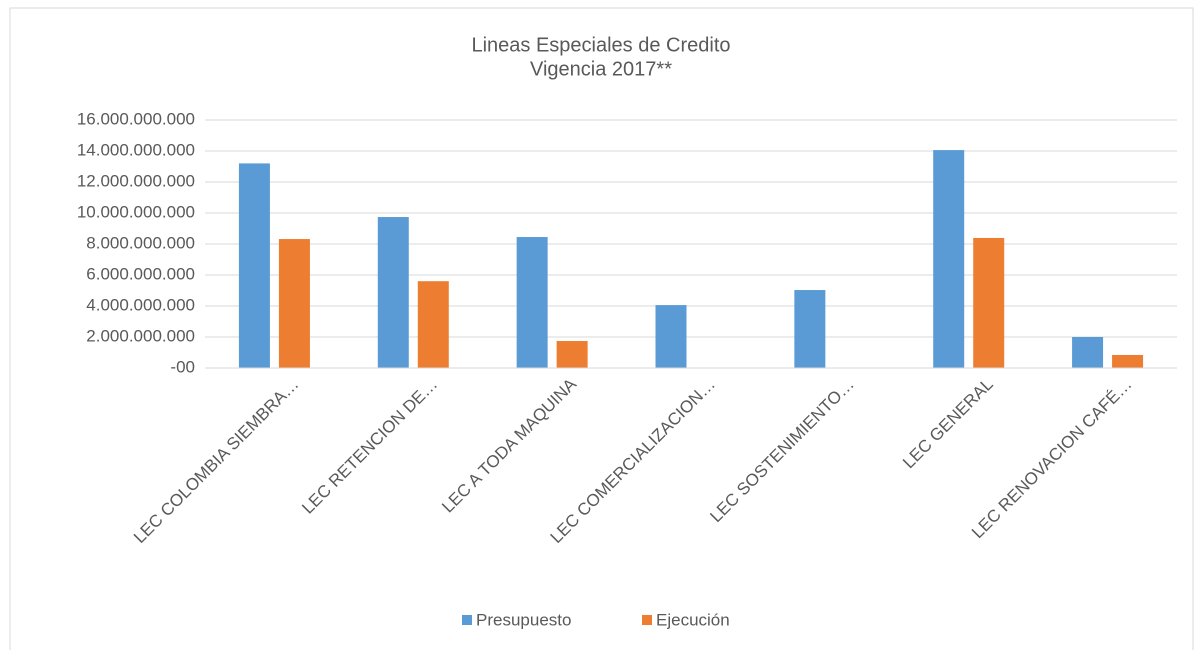  What do you see at coordinates (523, 619) in the screenshot?
I see `legend-label: Presupuesto` at bounding box center [523, 619].